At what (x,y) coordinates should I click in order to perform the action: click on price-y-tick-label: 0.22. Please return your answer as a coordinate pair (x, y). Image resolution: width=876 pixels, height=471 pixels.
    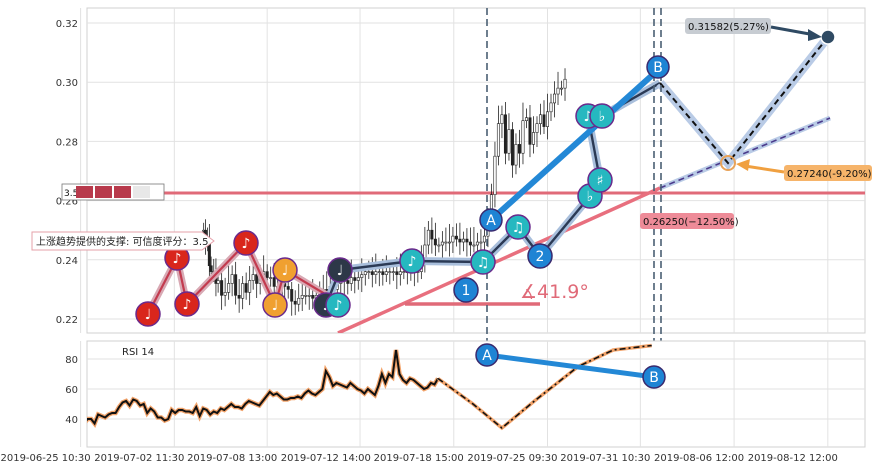
    Looking at the image, I should click on (67, 320).